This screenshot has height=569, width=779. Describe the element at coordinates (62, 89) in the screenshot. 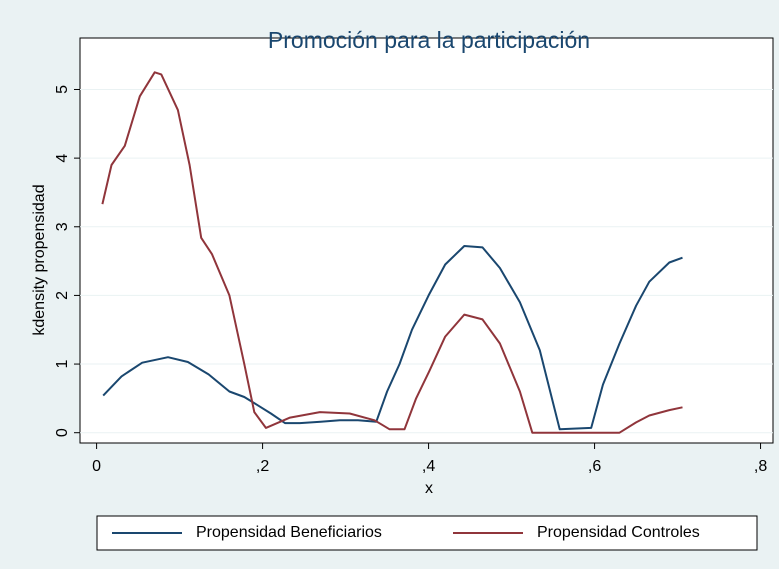

I see `y-tick-label: 5` at that location.